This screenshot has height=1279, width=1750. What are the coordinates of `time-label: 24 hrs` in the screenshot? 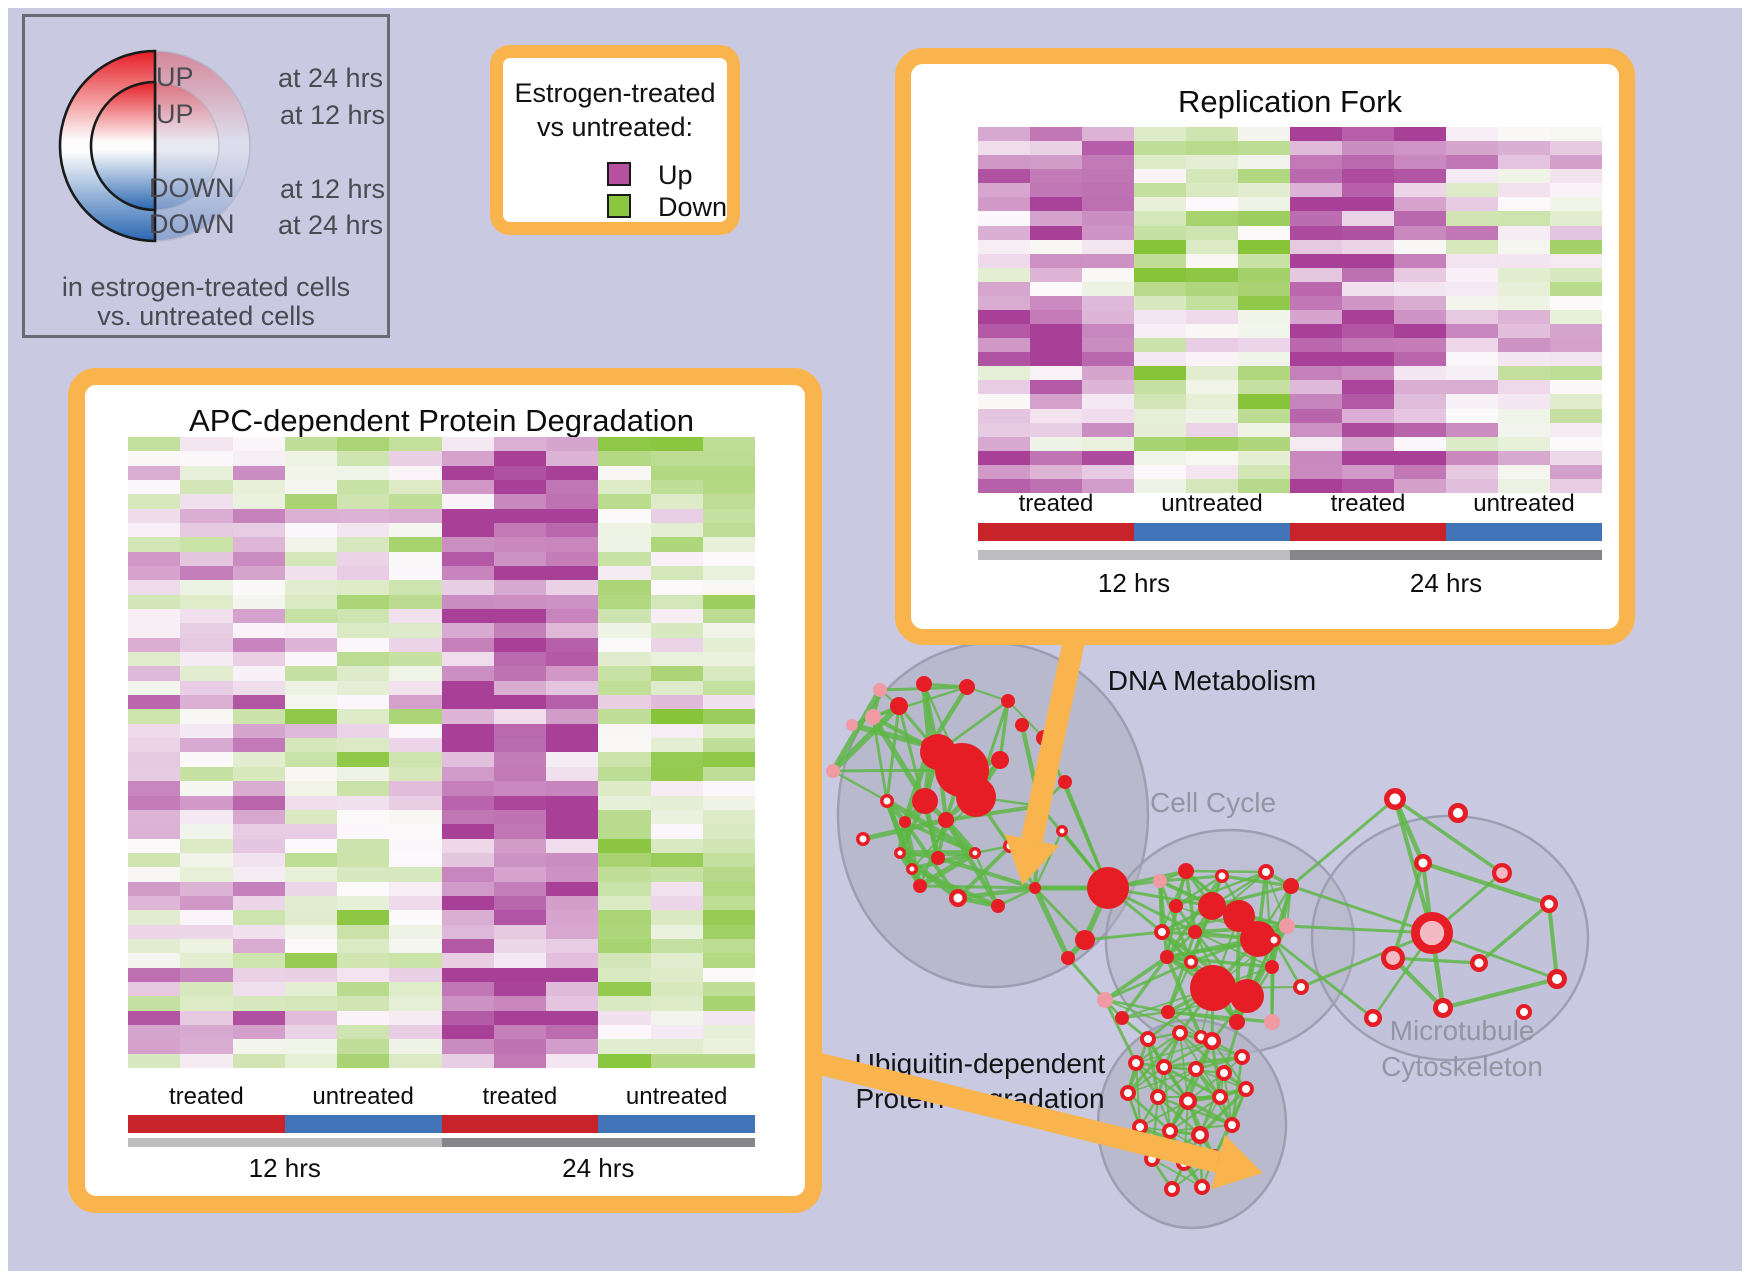 It's located at (1446, 583).